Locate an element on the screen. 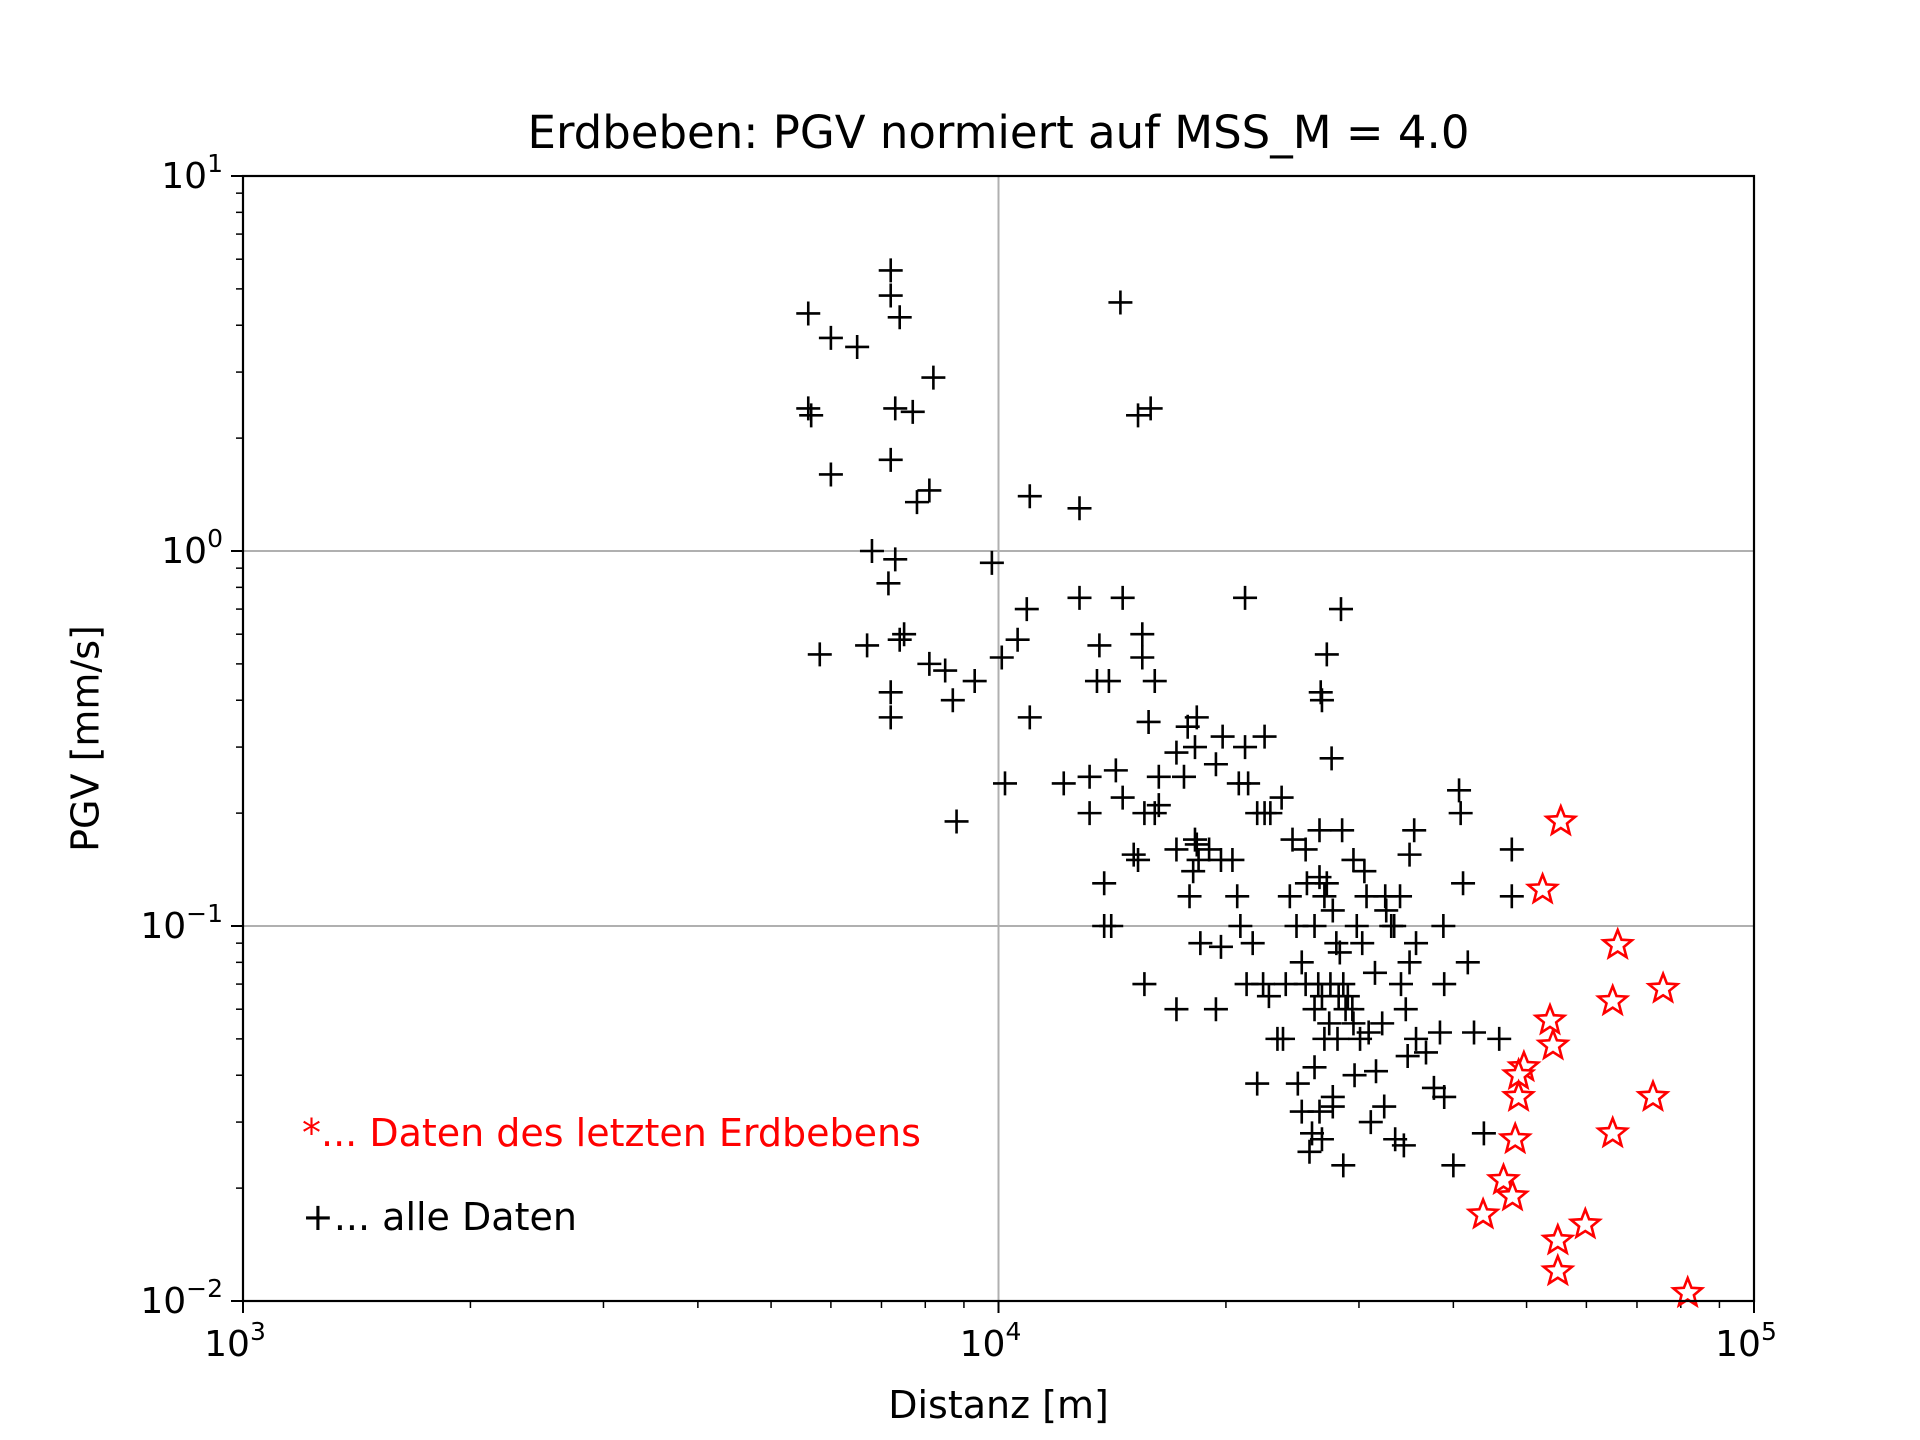 Image resolution: width=1920 pixels, height=1440 pixels. x-tick-label: 103 is located at coordinates (235, 1341).